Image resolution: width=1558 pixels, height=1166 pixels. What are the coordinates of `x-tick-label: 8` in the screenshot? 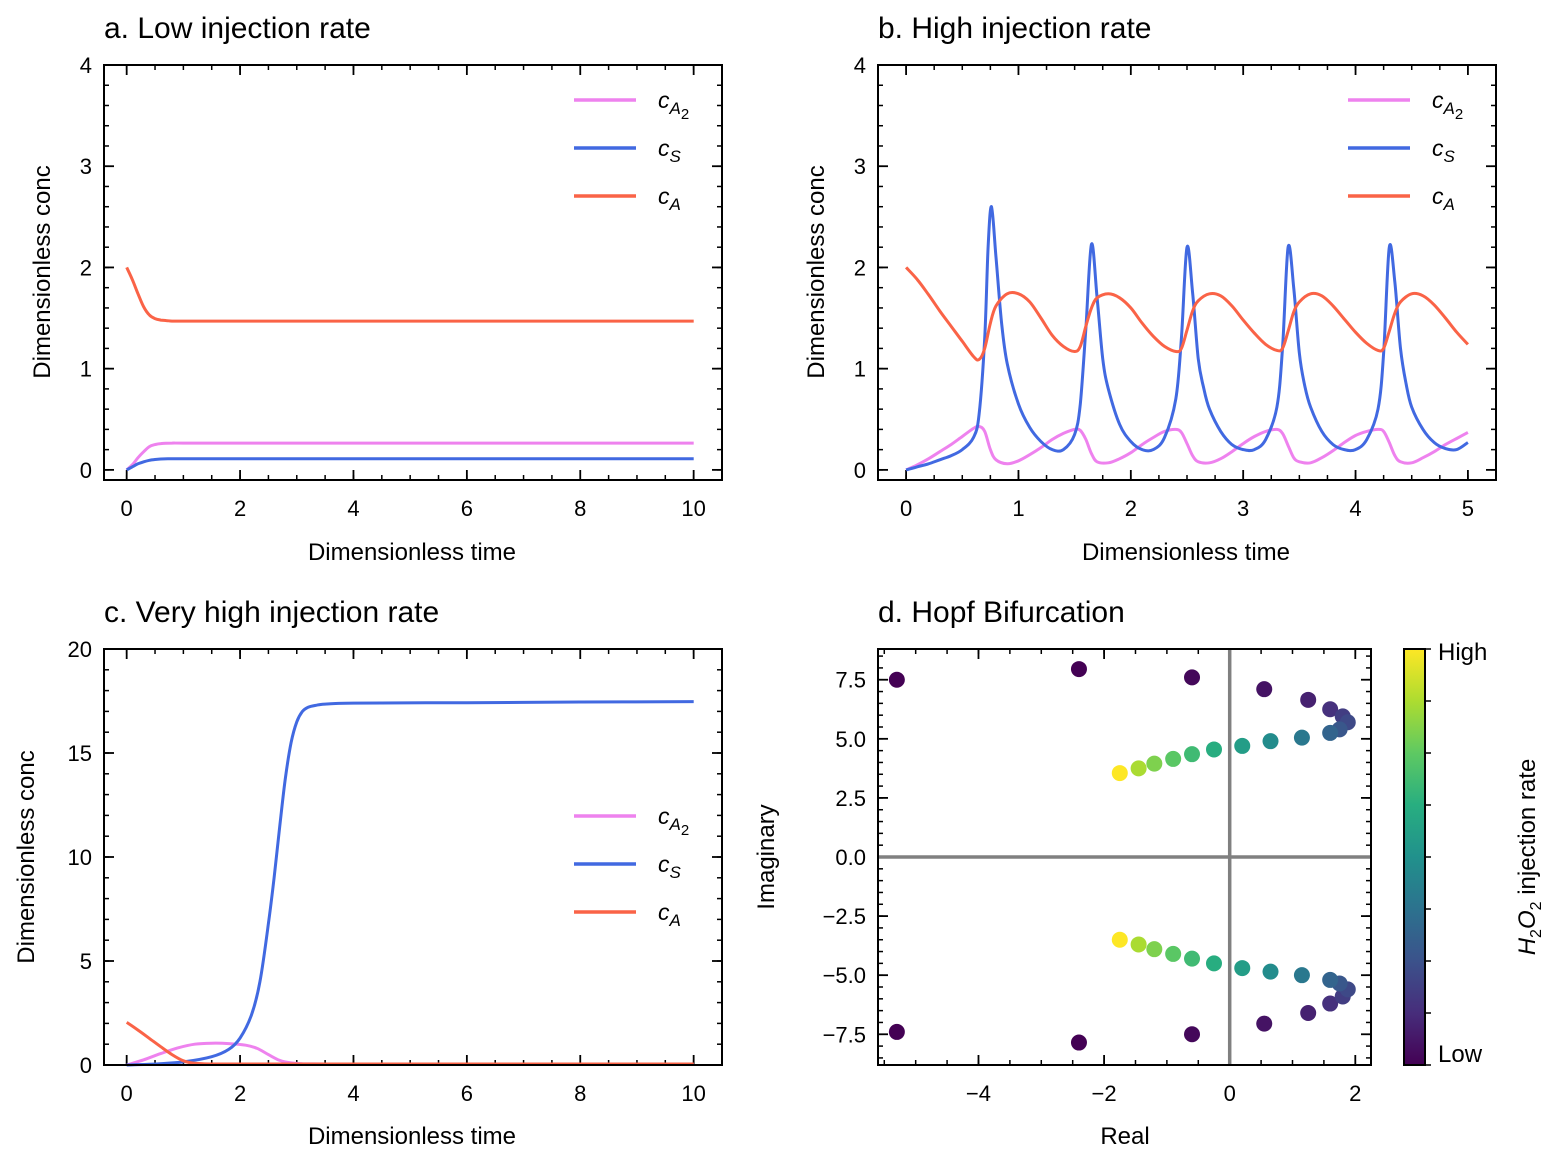 It's located at (580, 1093).